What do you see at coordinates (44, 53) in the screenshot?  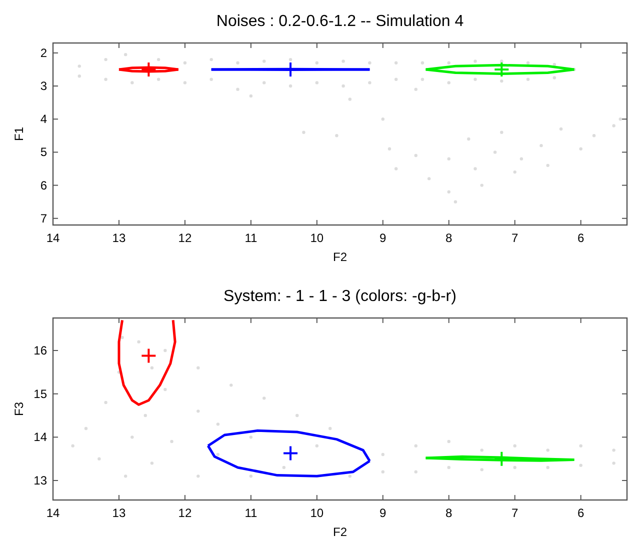 I see `y-tick-label: 2` at bounding box center [44, 53].